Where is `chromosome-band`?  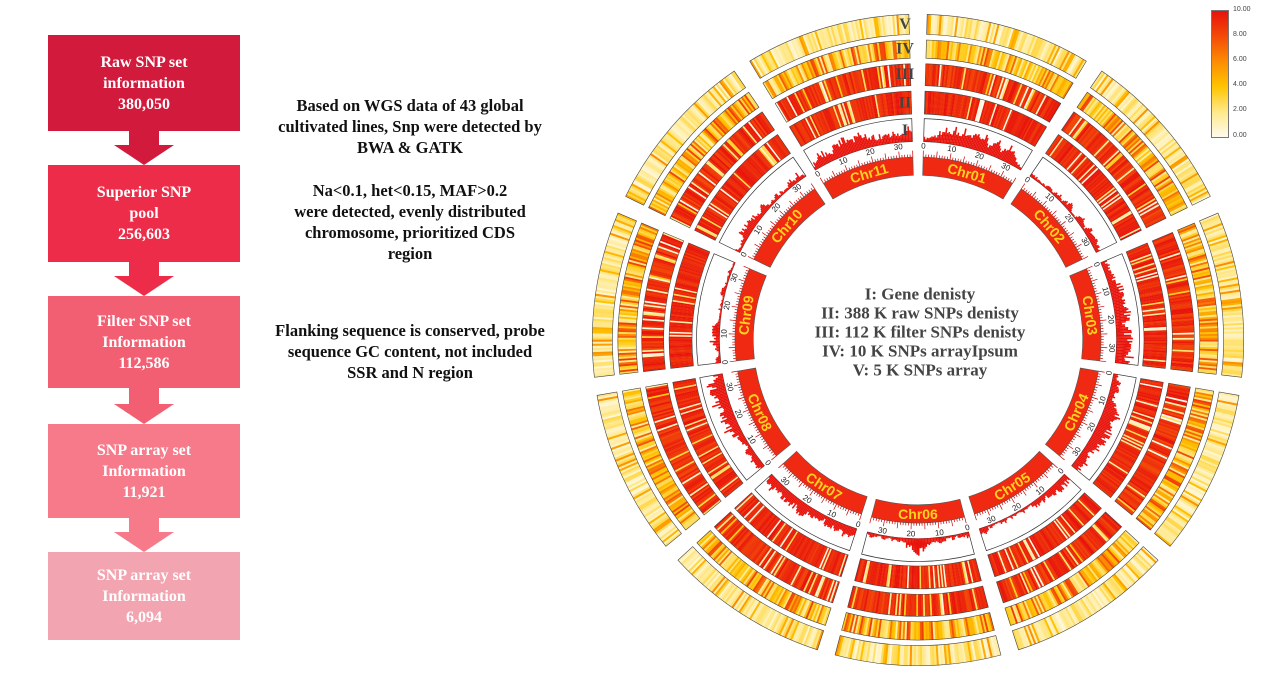
chromosome-band is located at coordinates (1072, 412).